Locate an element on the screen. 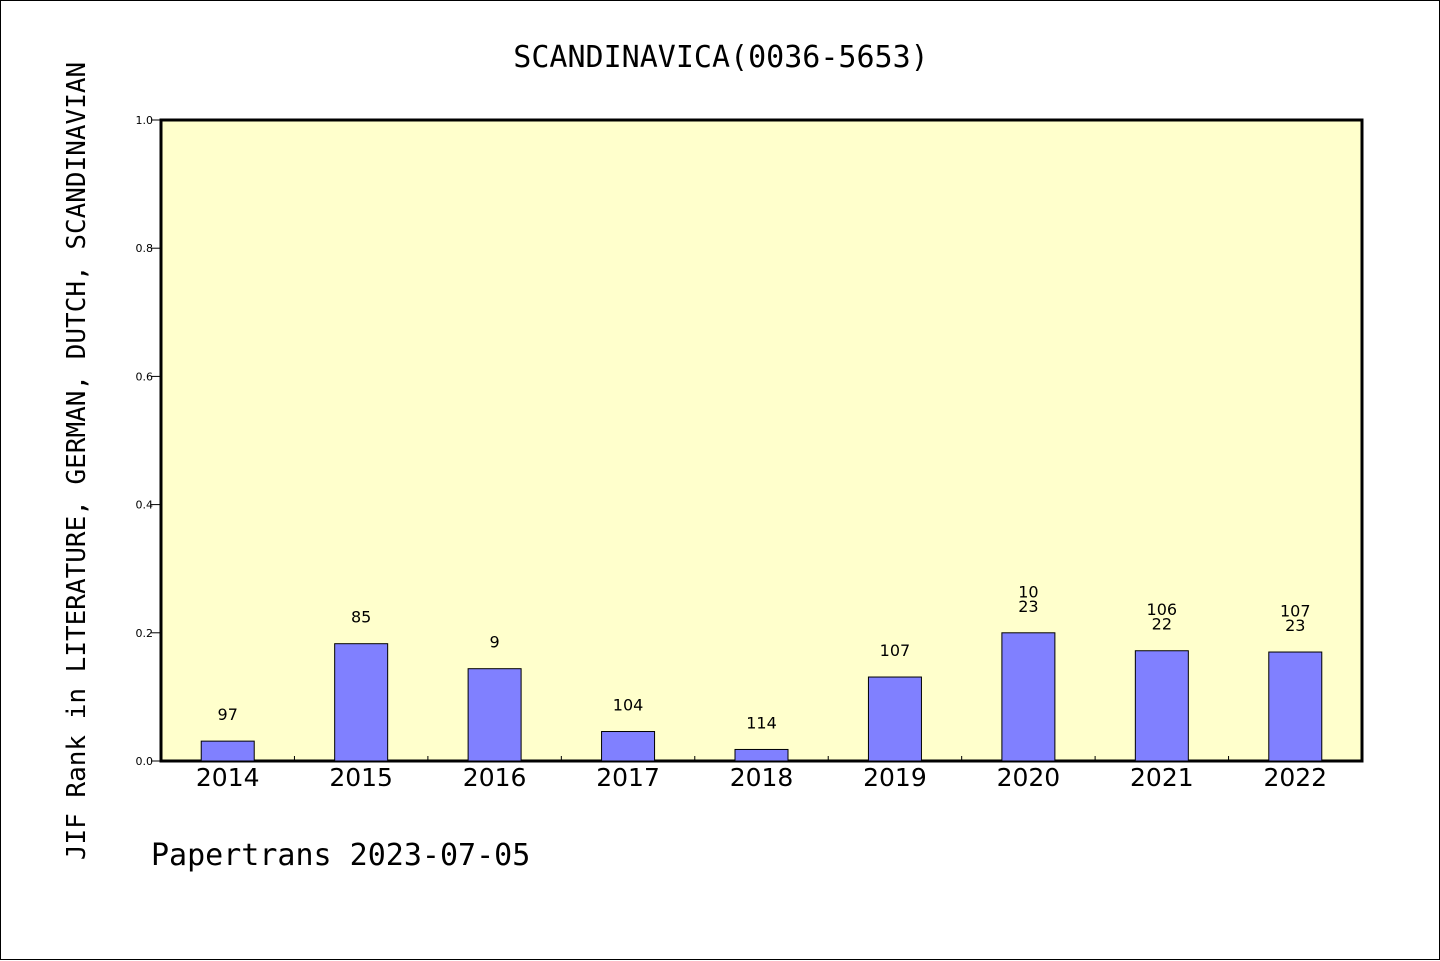 Image resolution: width=1440 pixels, height=961 pixels. chart-title: SCANDINAVICA(0036-5653) is located at coordinates (720, 57).